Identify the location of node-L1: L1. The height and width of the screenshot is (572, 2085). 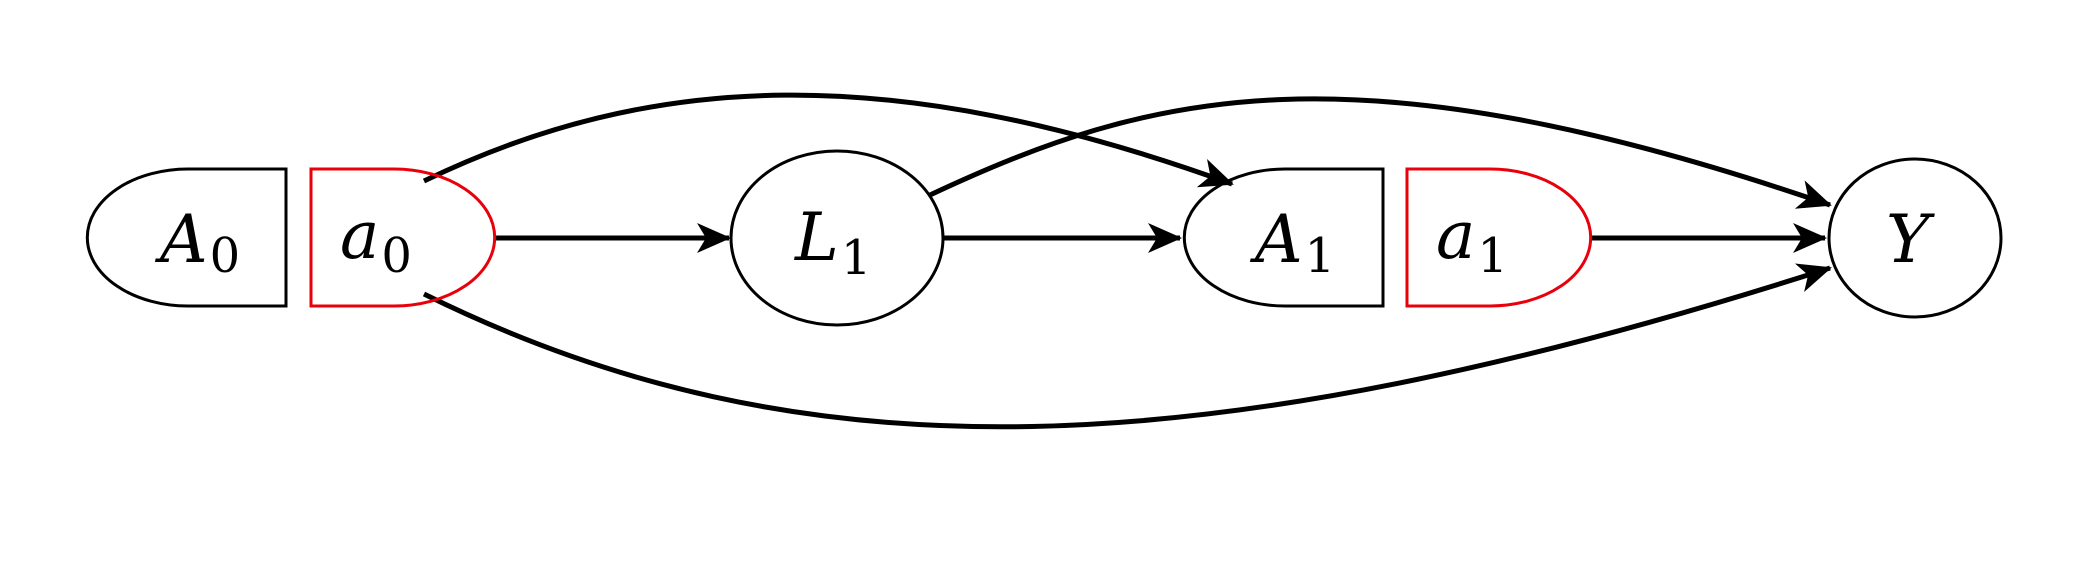
(837, 238).